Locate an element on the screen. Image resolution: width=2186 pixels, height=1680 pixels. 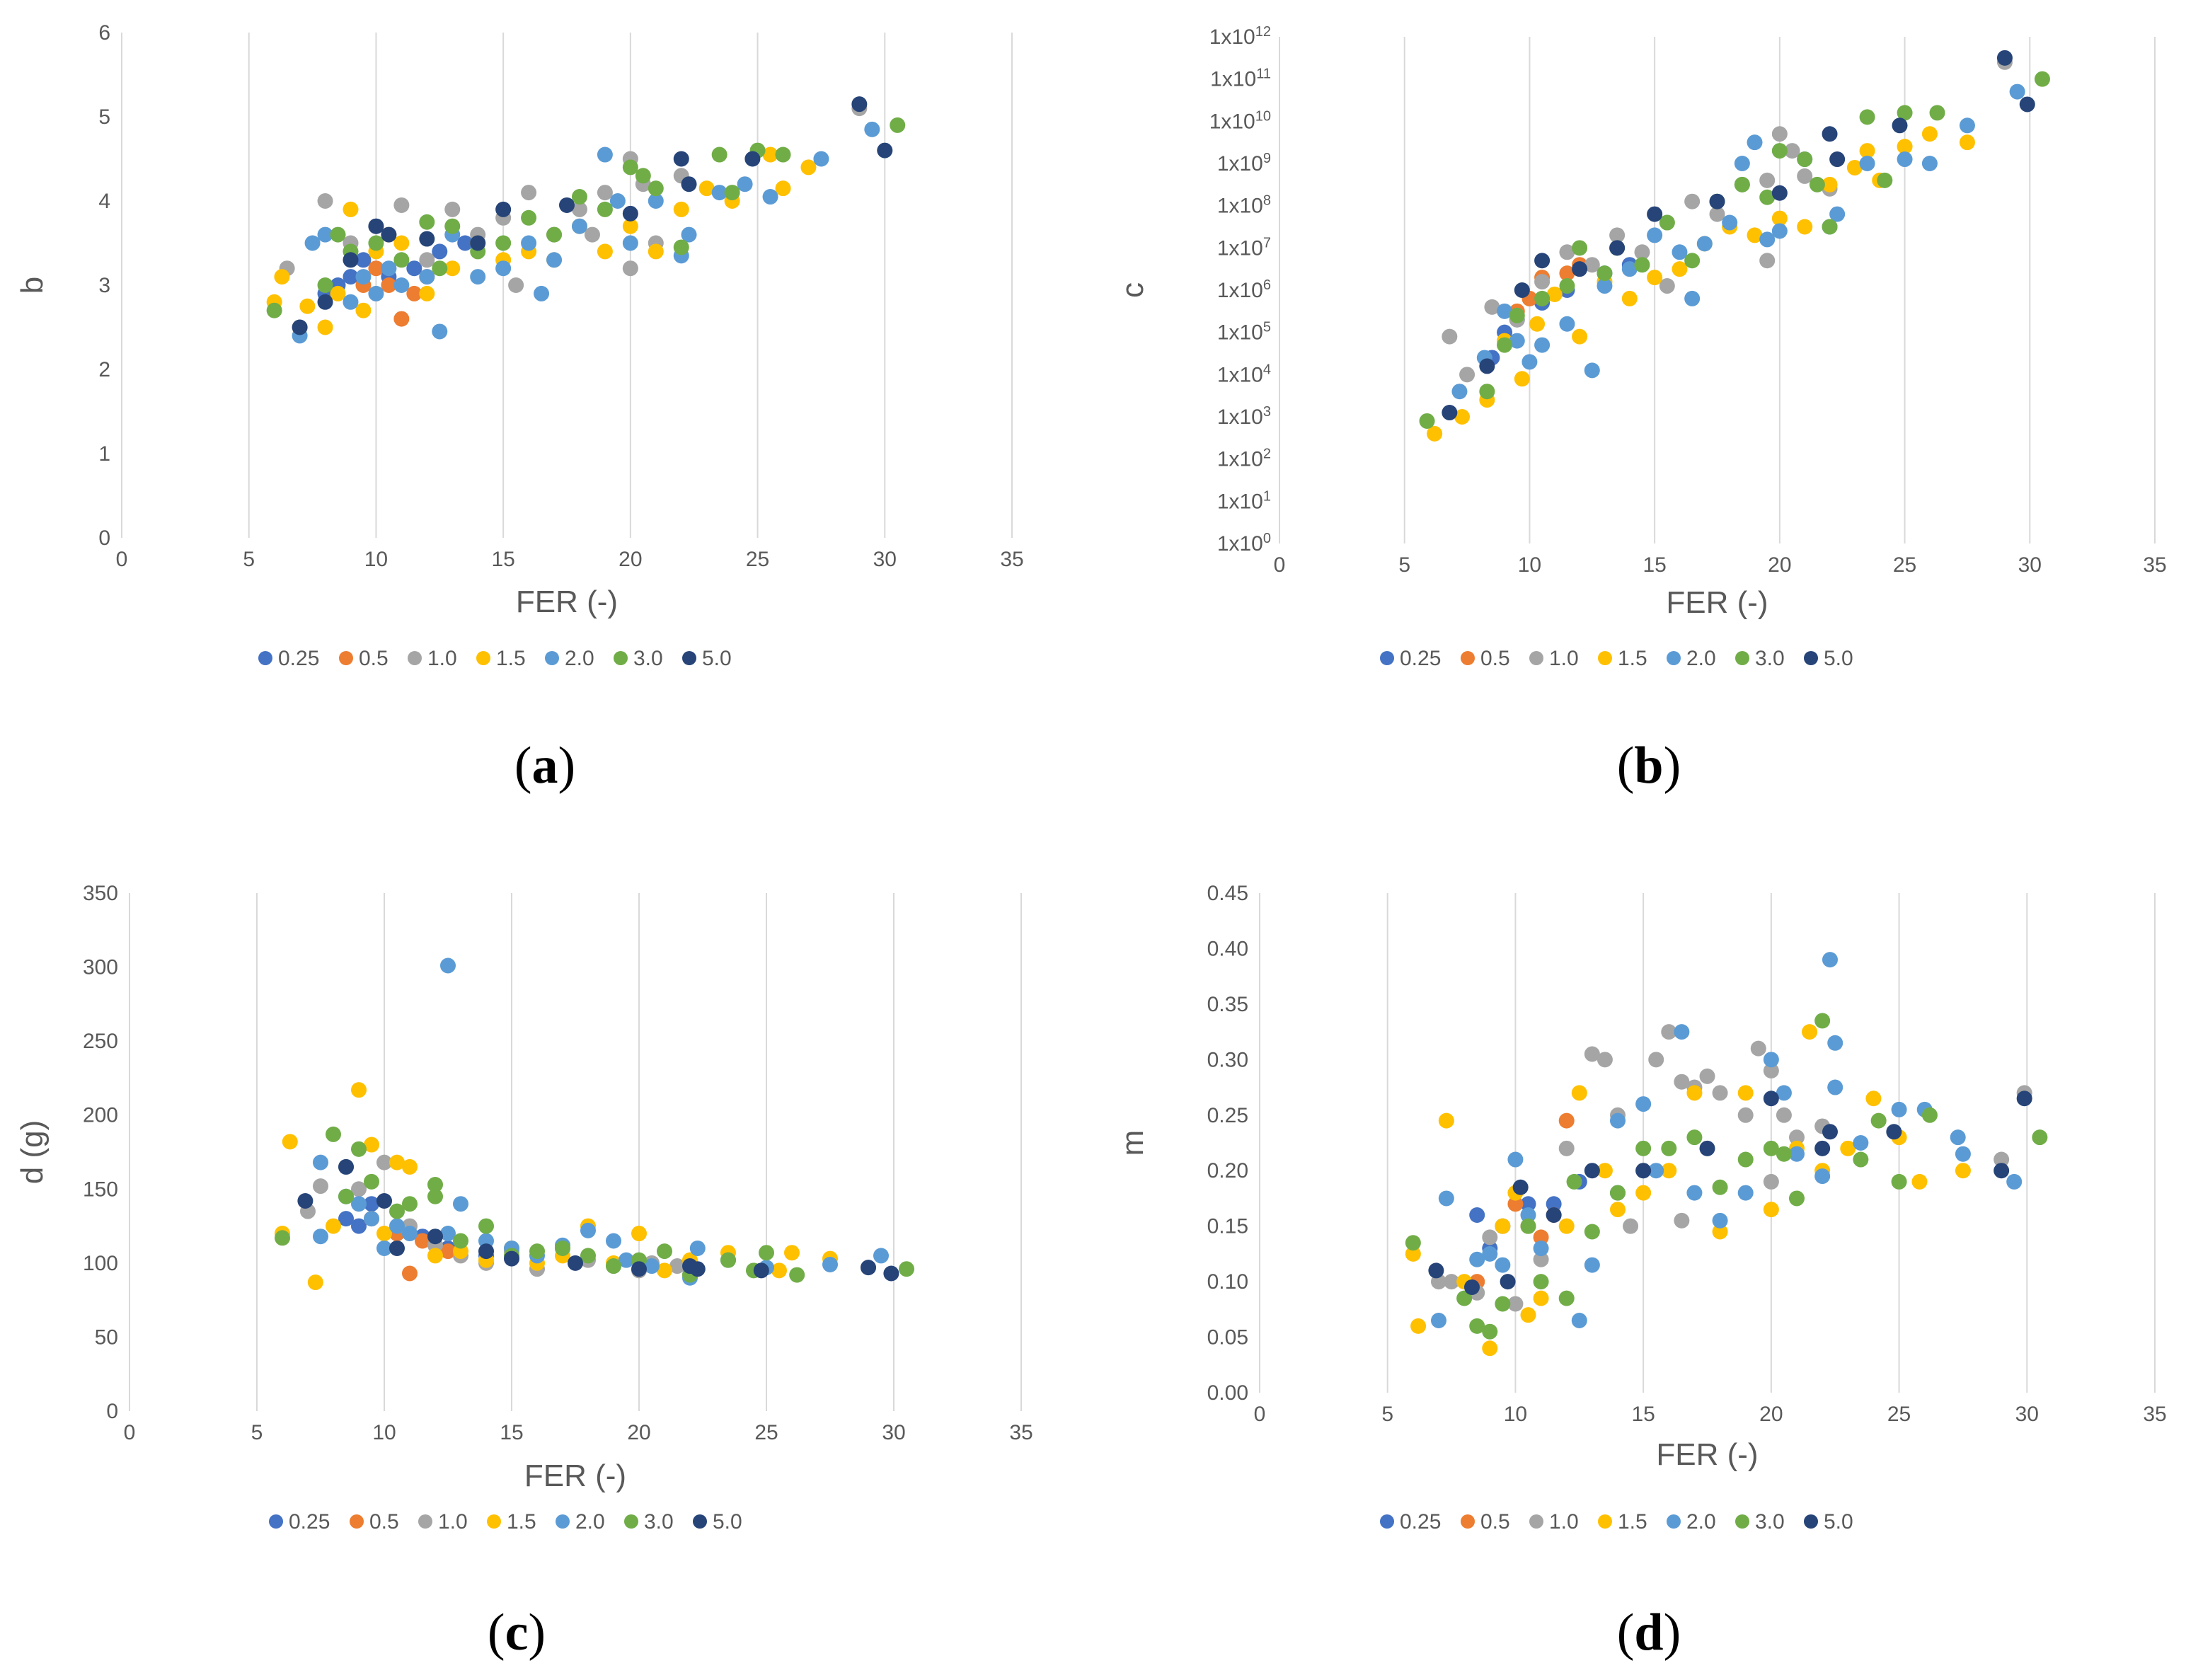
y-tick-label: 0 is located at coordinates (104, 538).